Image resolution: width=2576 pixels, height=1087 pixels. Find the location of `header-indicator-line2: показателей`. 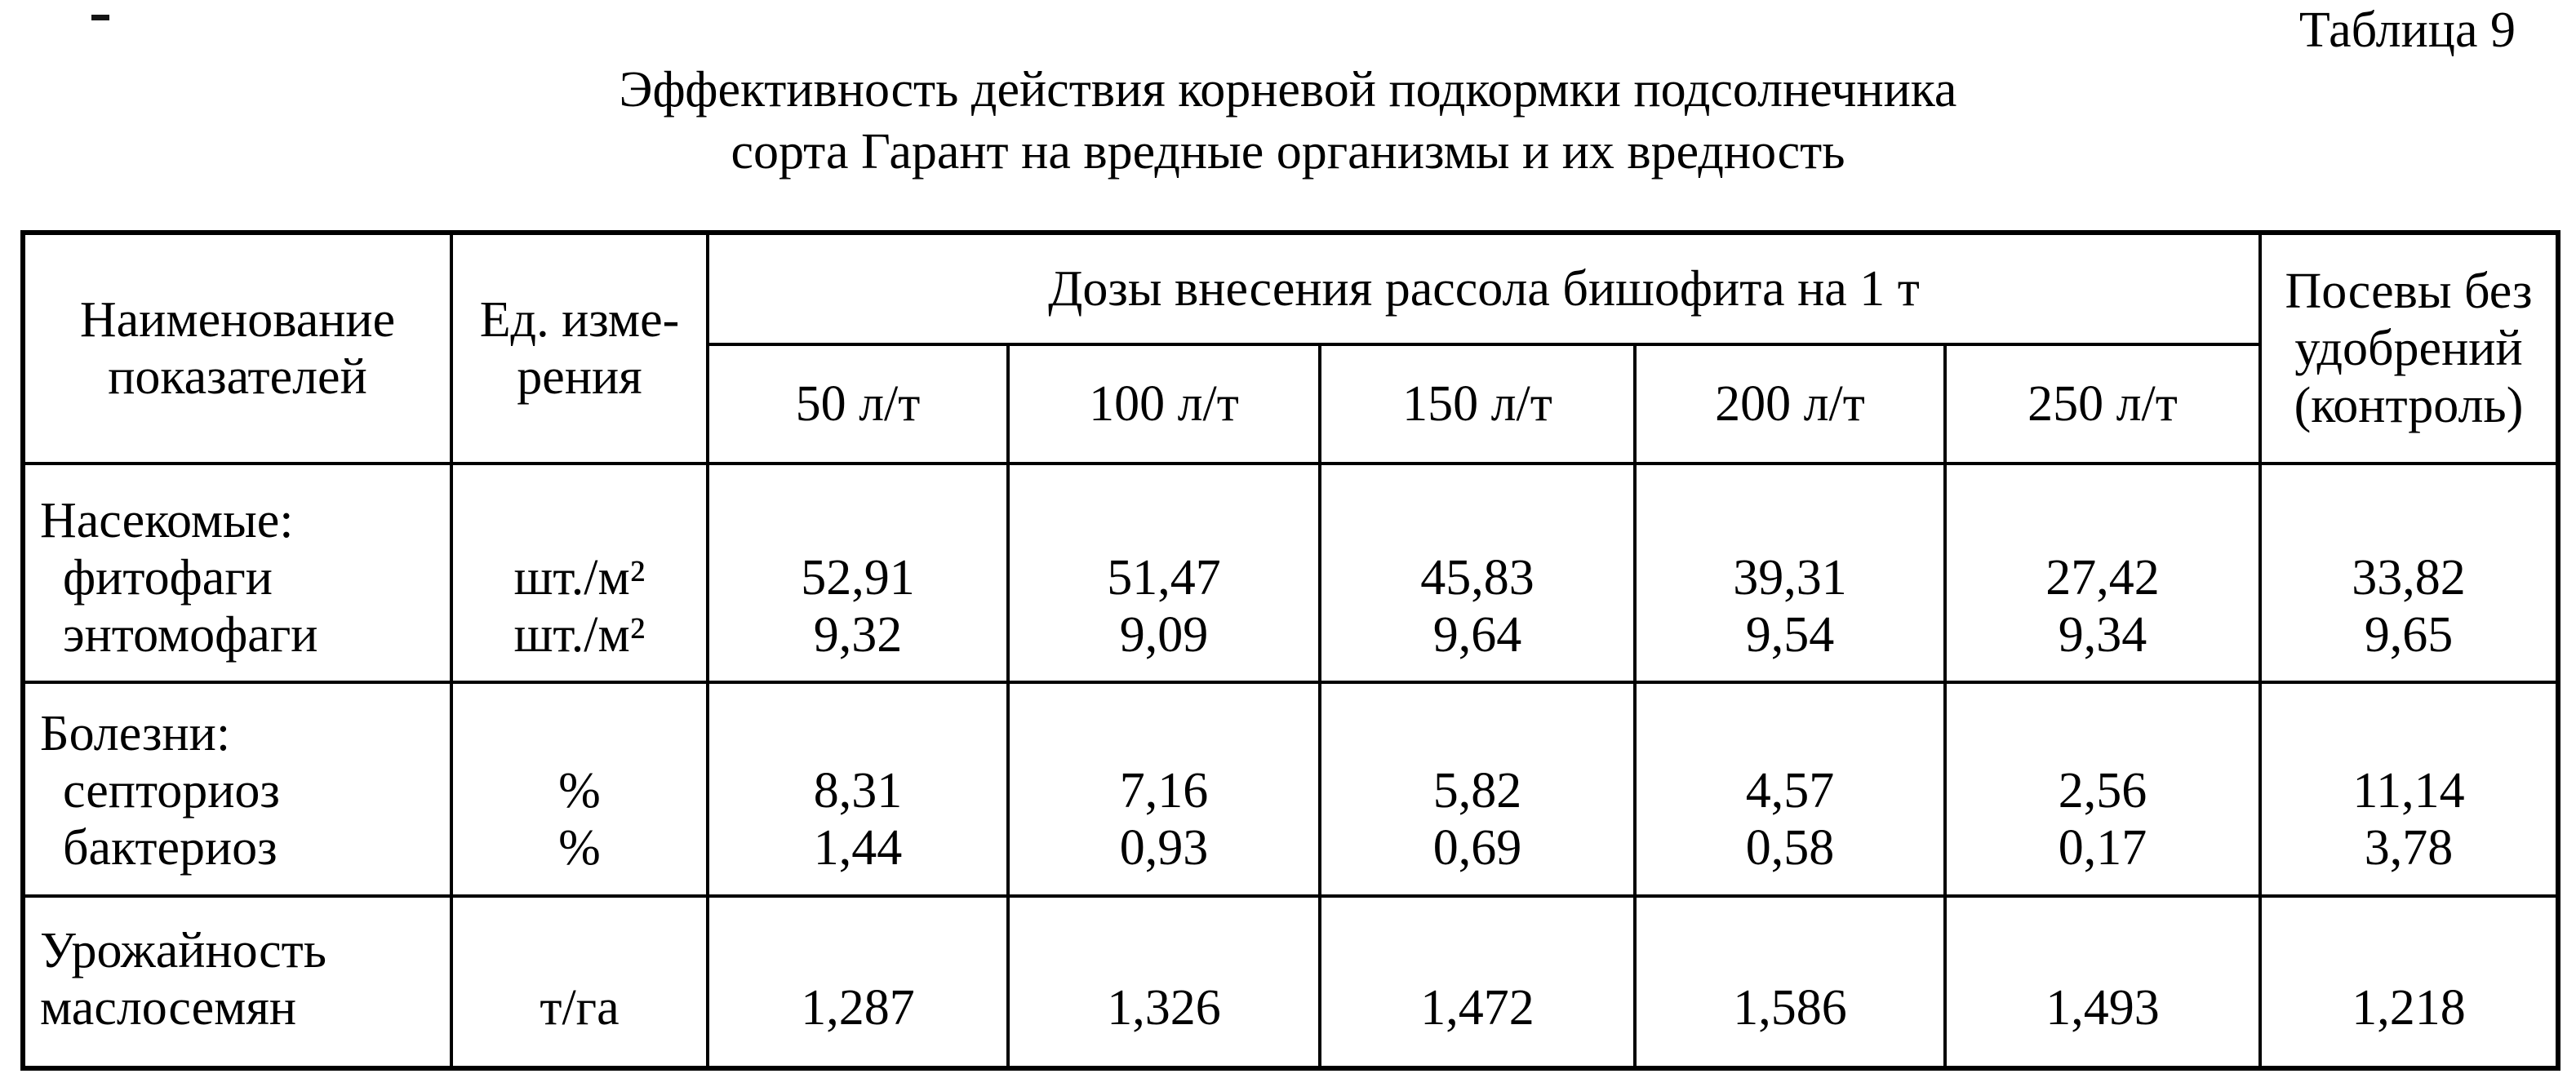

header-indicator-line2: показателей is located at coordinates (237, 377).